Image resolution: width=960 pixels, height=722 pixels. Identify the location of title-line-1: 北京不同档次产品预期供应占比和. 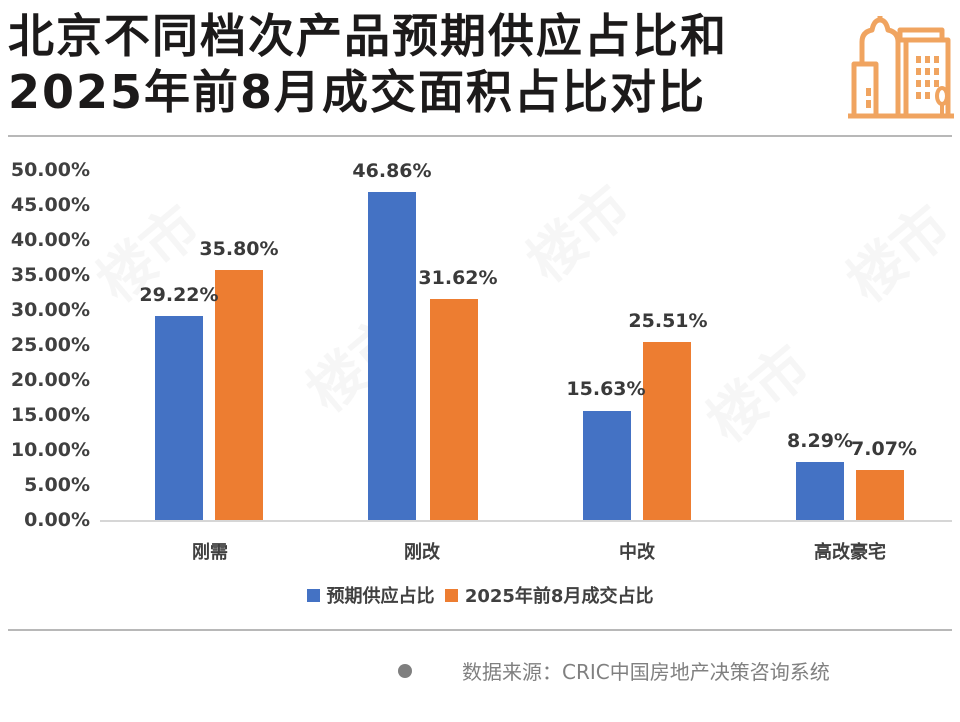
(368, 36).